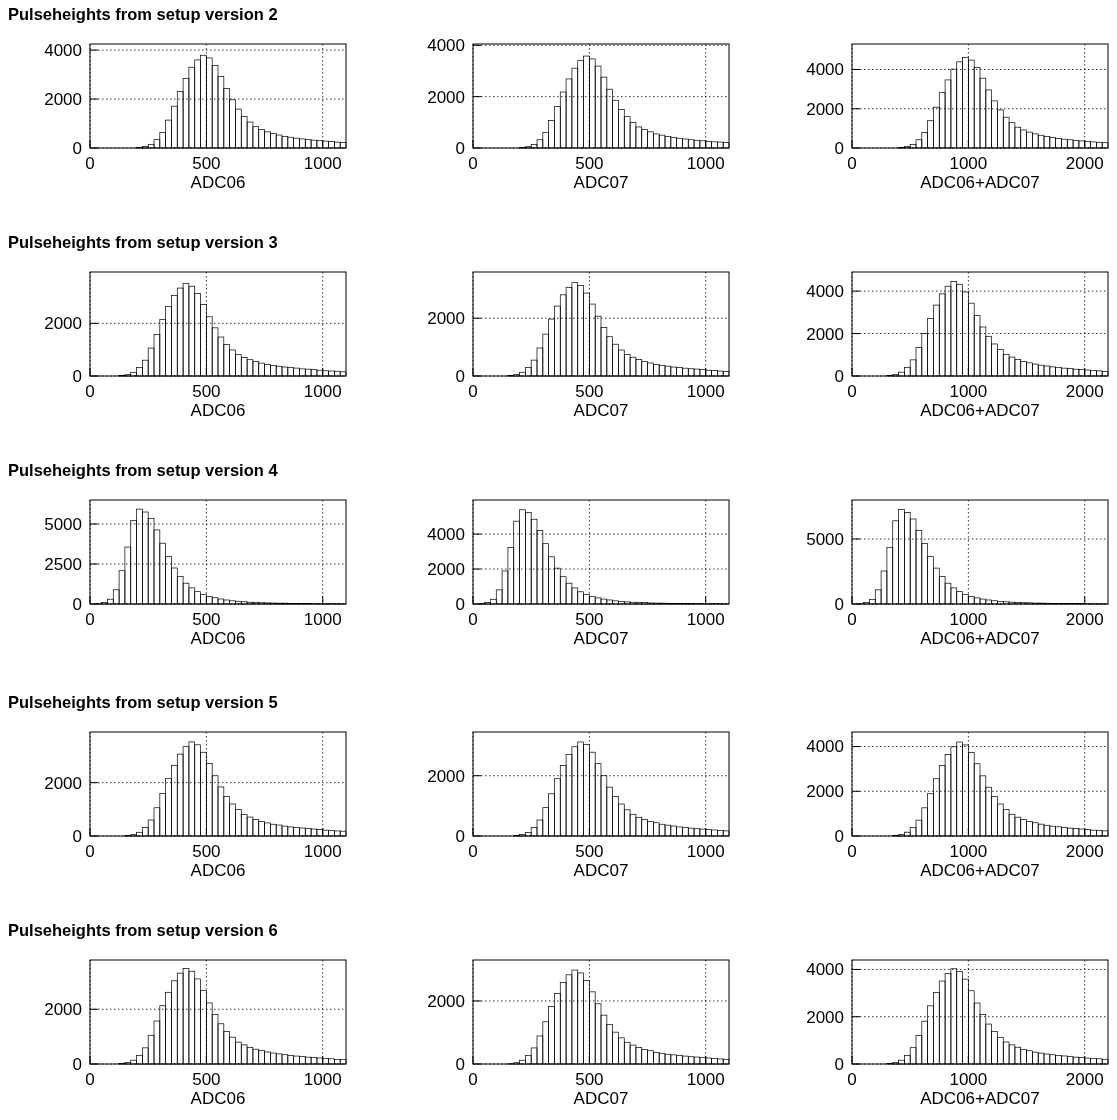 The height and width of the screenshot is (1120, 1117). What do you see at coordinates (143, 242) in the screenshot?
I see `chart-title: Pulseheights from setup version 3` at bounding box center [143, 242].